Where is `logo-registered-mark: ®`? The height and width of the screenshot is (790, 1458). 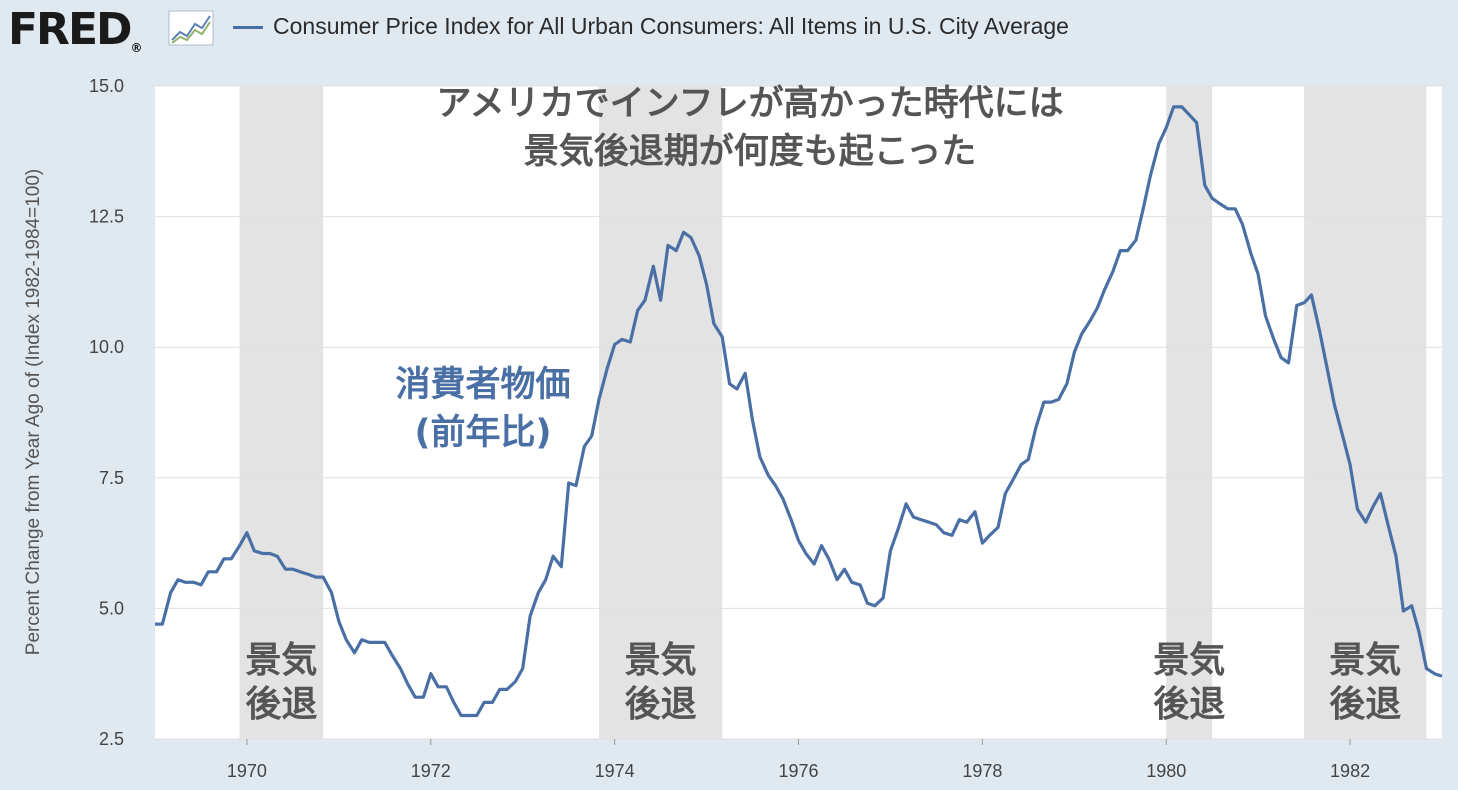 logo-registered-mark: ® is located at coordinates (136, 48).